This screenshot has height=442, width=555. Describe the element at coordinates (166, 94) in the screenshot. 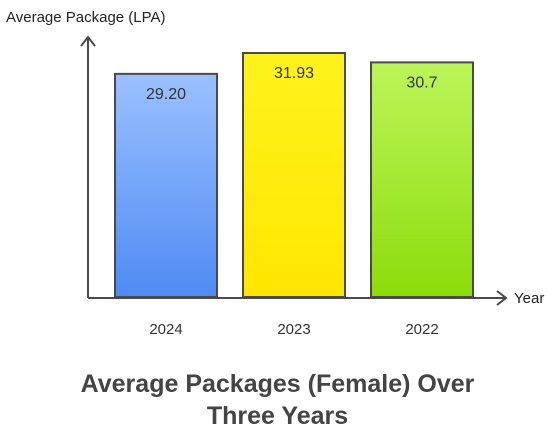

I see `bar-value-label-2024: 29.20` at that location.